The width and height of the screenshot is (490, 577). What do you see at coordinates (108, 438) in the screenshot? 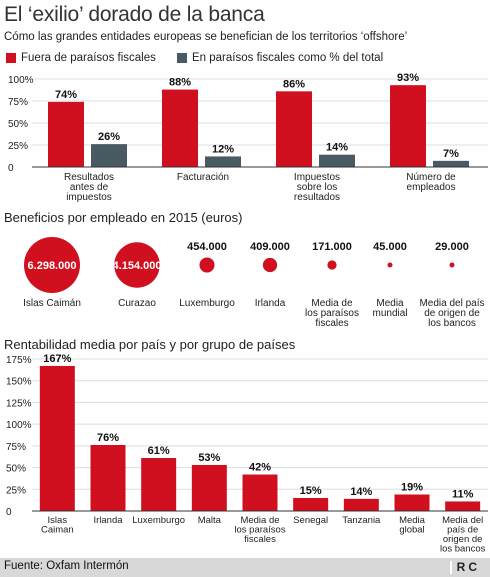
I see `data-label: 76%` at bounding box center [108, 438].